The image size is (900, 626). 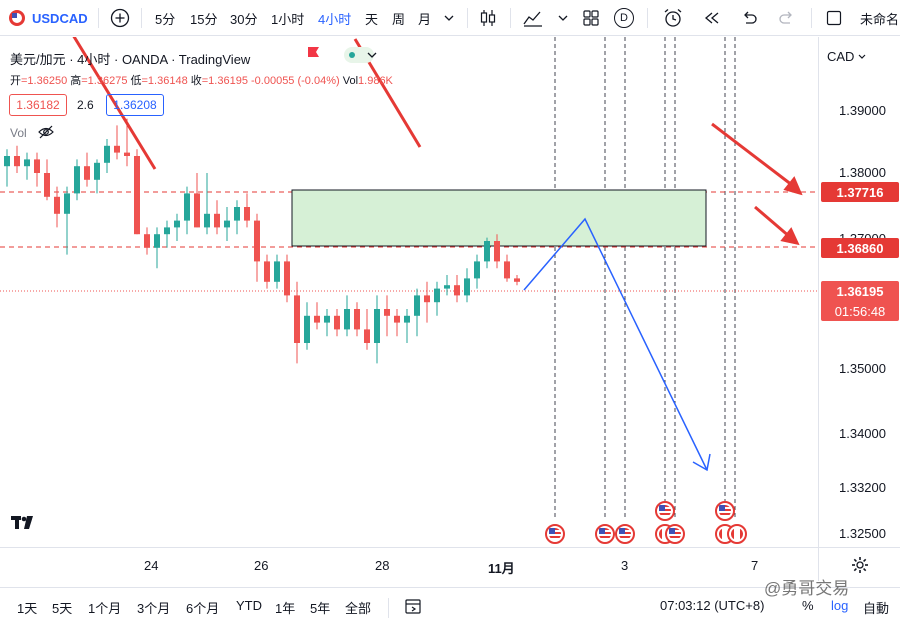 What do you see at coordinates (288, 19) in the screenshot?
I see `interval-1h: 1小时` at bounding box center [288, 19].